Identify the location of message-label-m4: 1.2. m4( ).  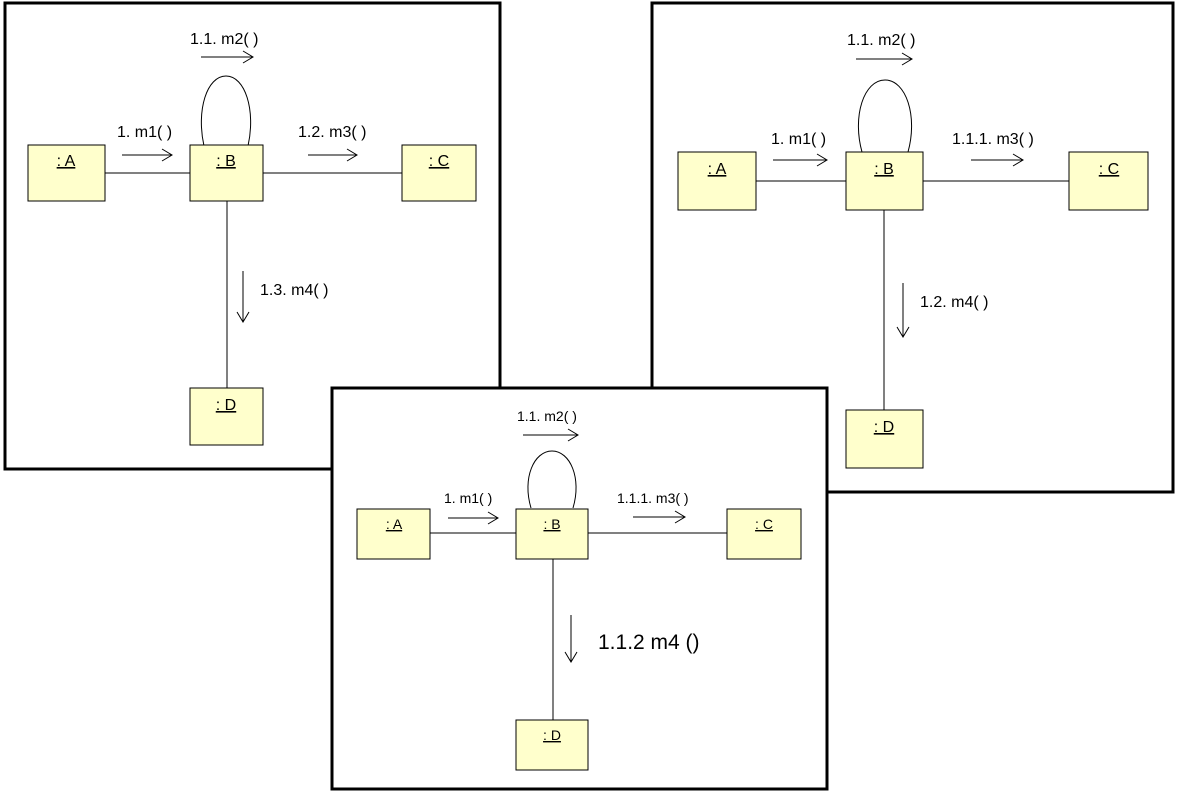
(954, 302).